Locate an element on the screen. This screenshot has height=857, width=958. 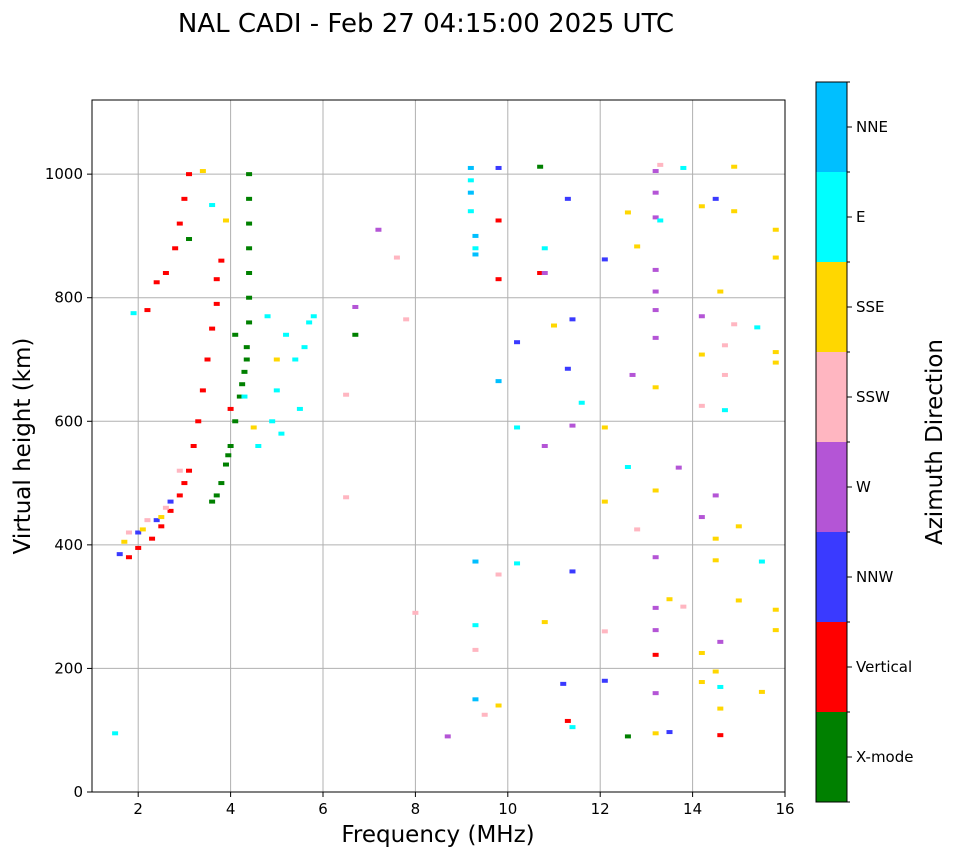
x-tick-label: 4 is located at coordinates (231, 809).